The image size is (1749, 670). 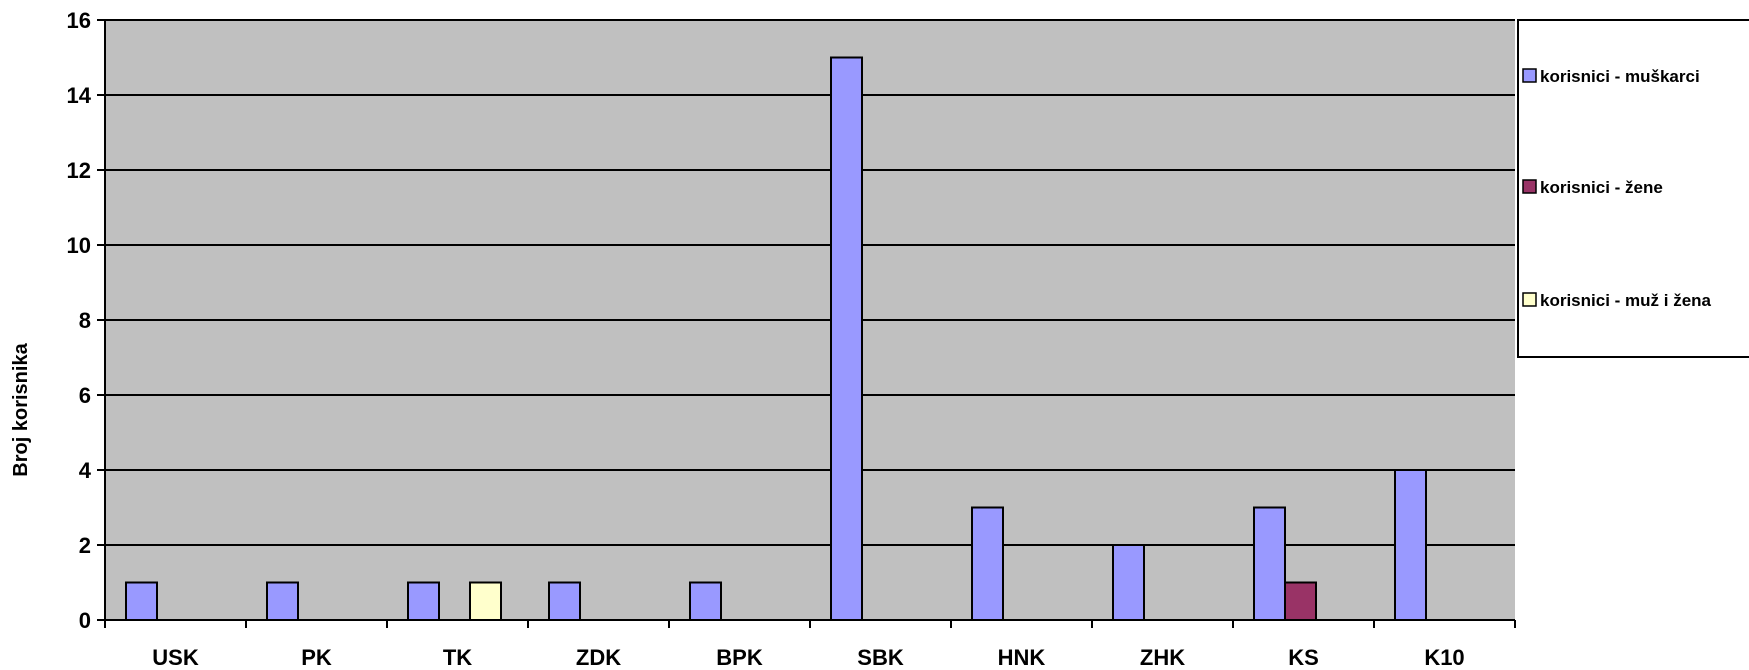 What do you see at coordinates (1620, 76) in the screenshot?
I see `legend-label: korisnici - muškarci` at bounding box center [1620, 76].